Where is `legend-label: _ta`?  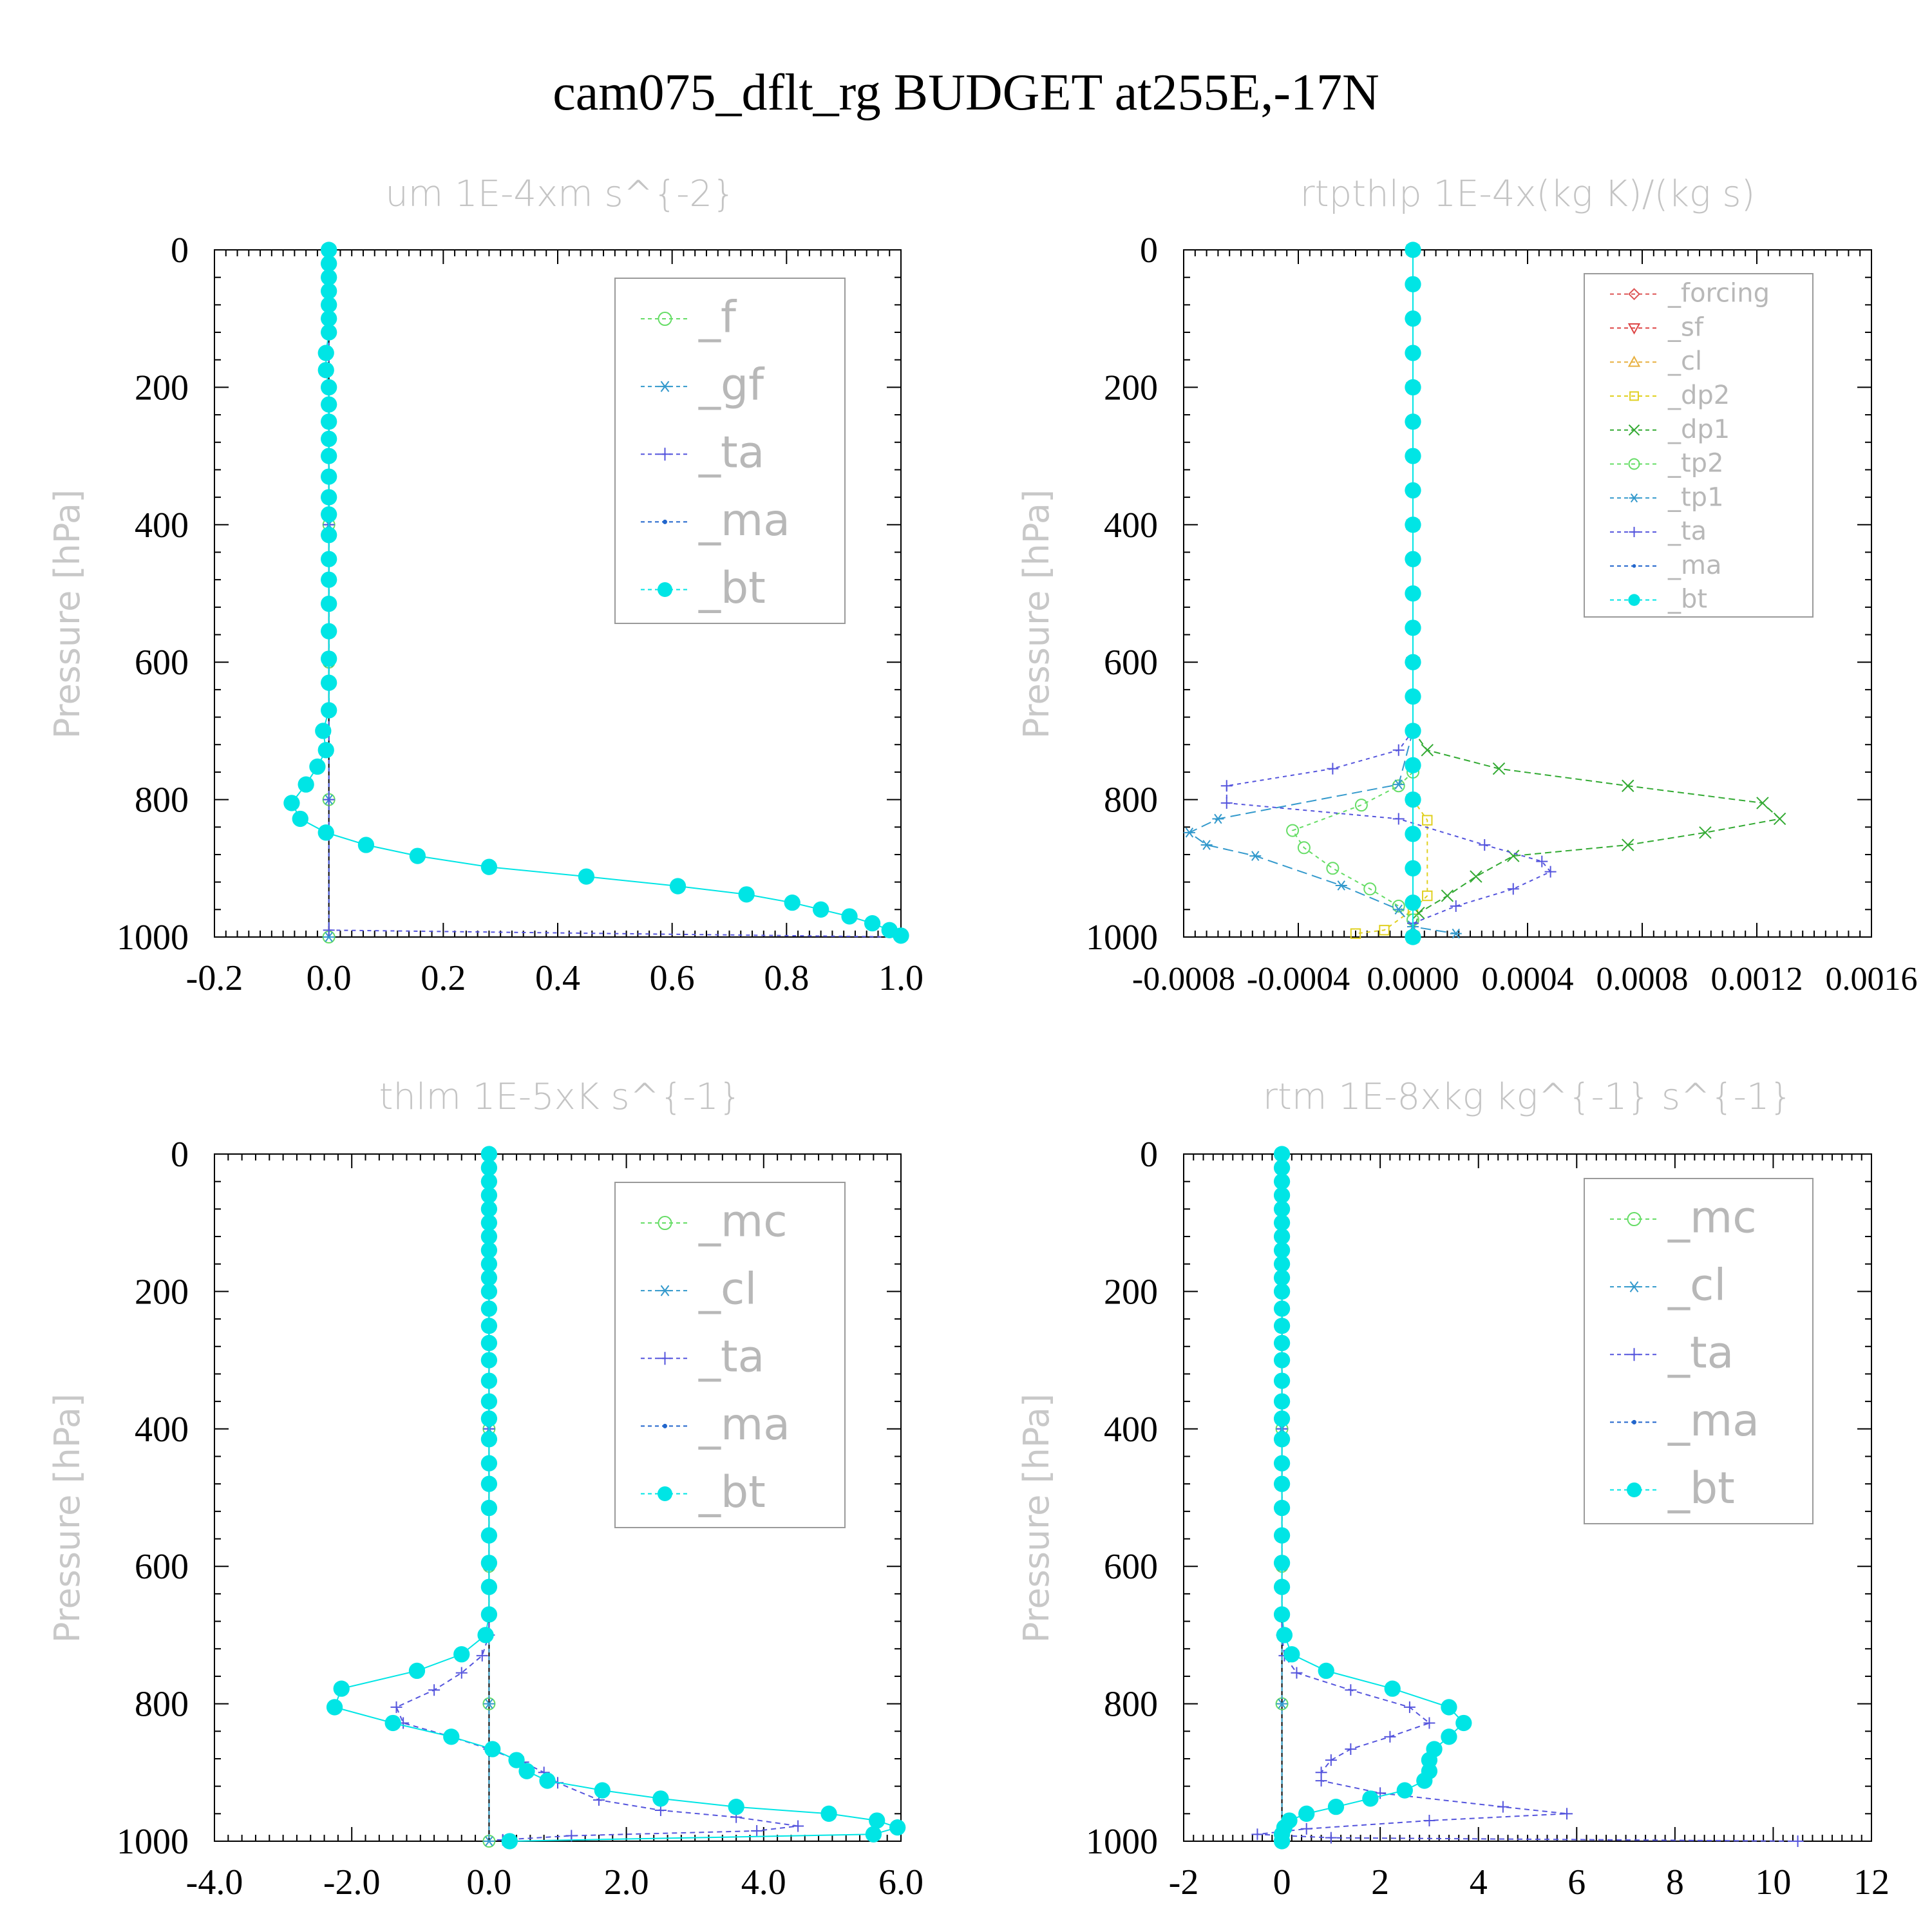 legend-label: _ta is located at coordinates (1687, 531).